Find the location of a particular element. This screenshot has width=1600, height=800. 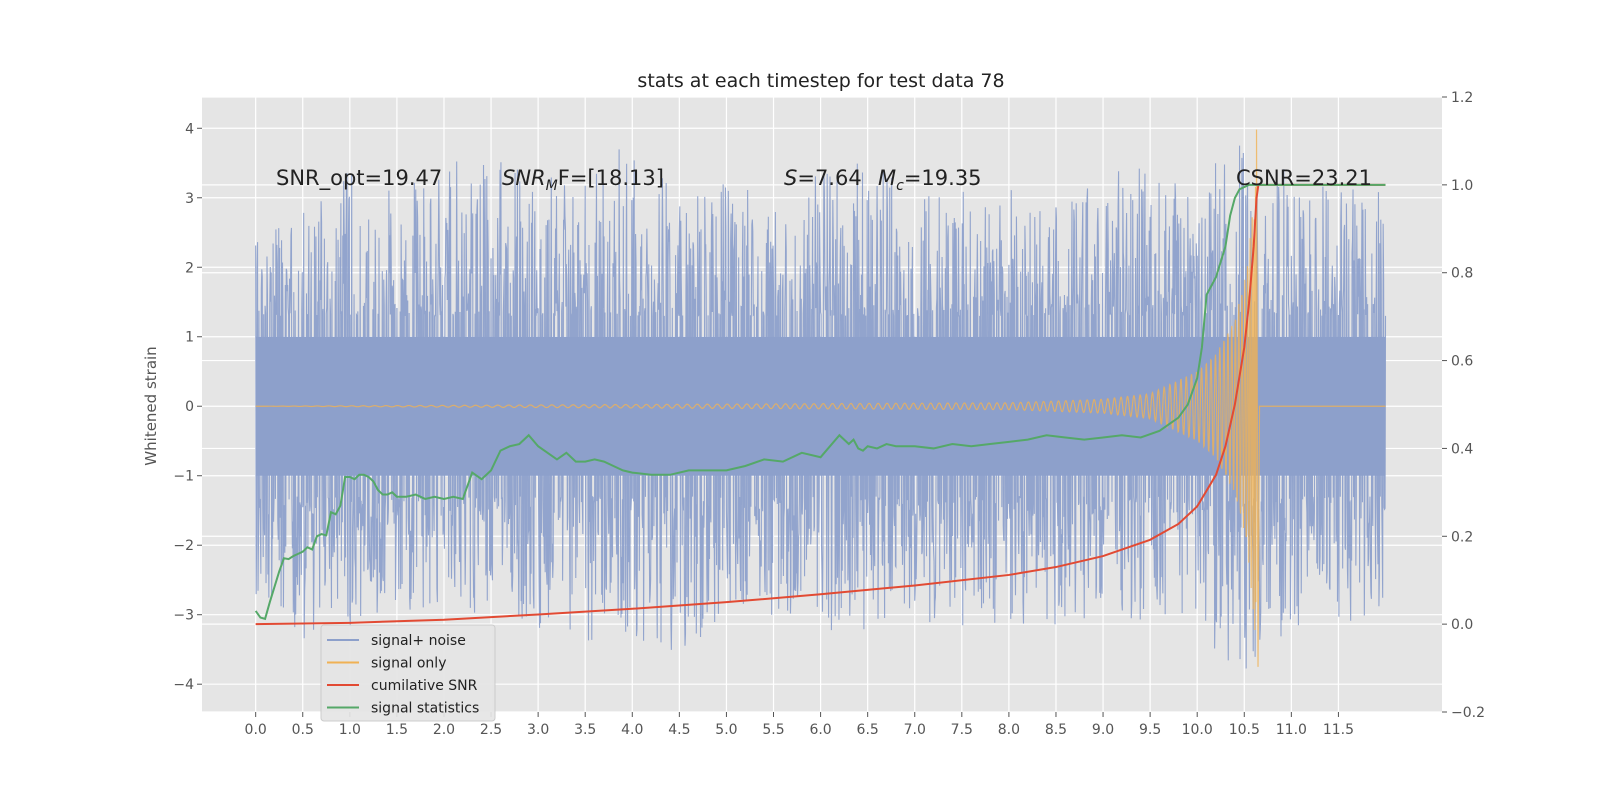

y-right-tick-label-2: 0.2 is located at coordinates (1462, 537).